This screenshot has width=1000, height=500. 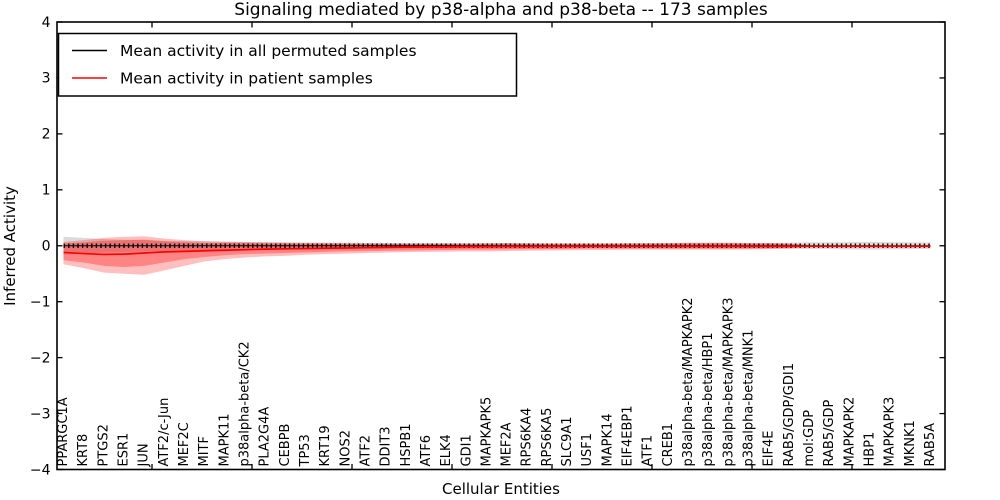 I want to click on x-tick-label: p38alpha-beta/CK2, so click(x=244, y=403).